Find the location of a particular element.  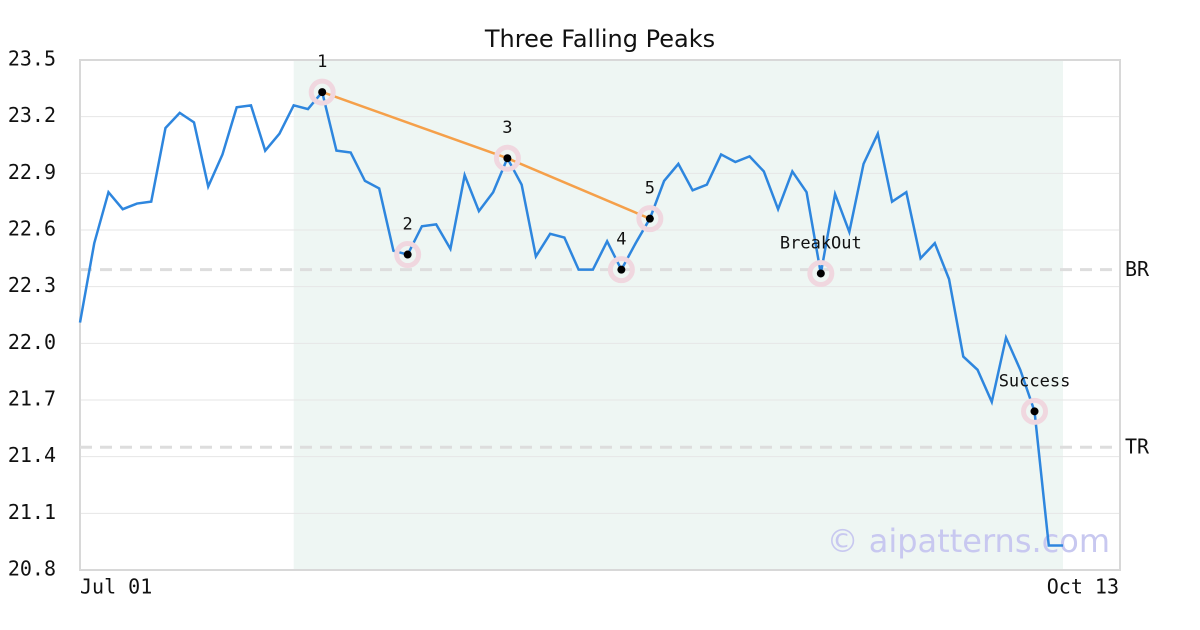

pattern-label: 2 is located at coordinates (408, 225).